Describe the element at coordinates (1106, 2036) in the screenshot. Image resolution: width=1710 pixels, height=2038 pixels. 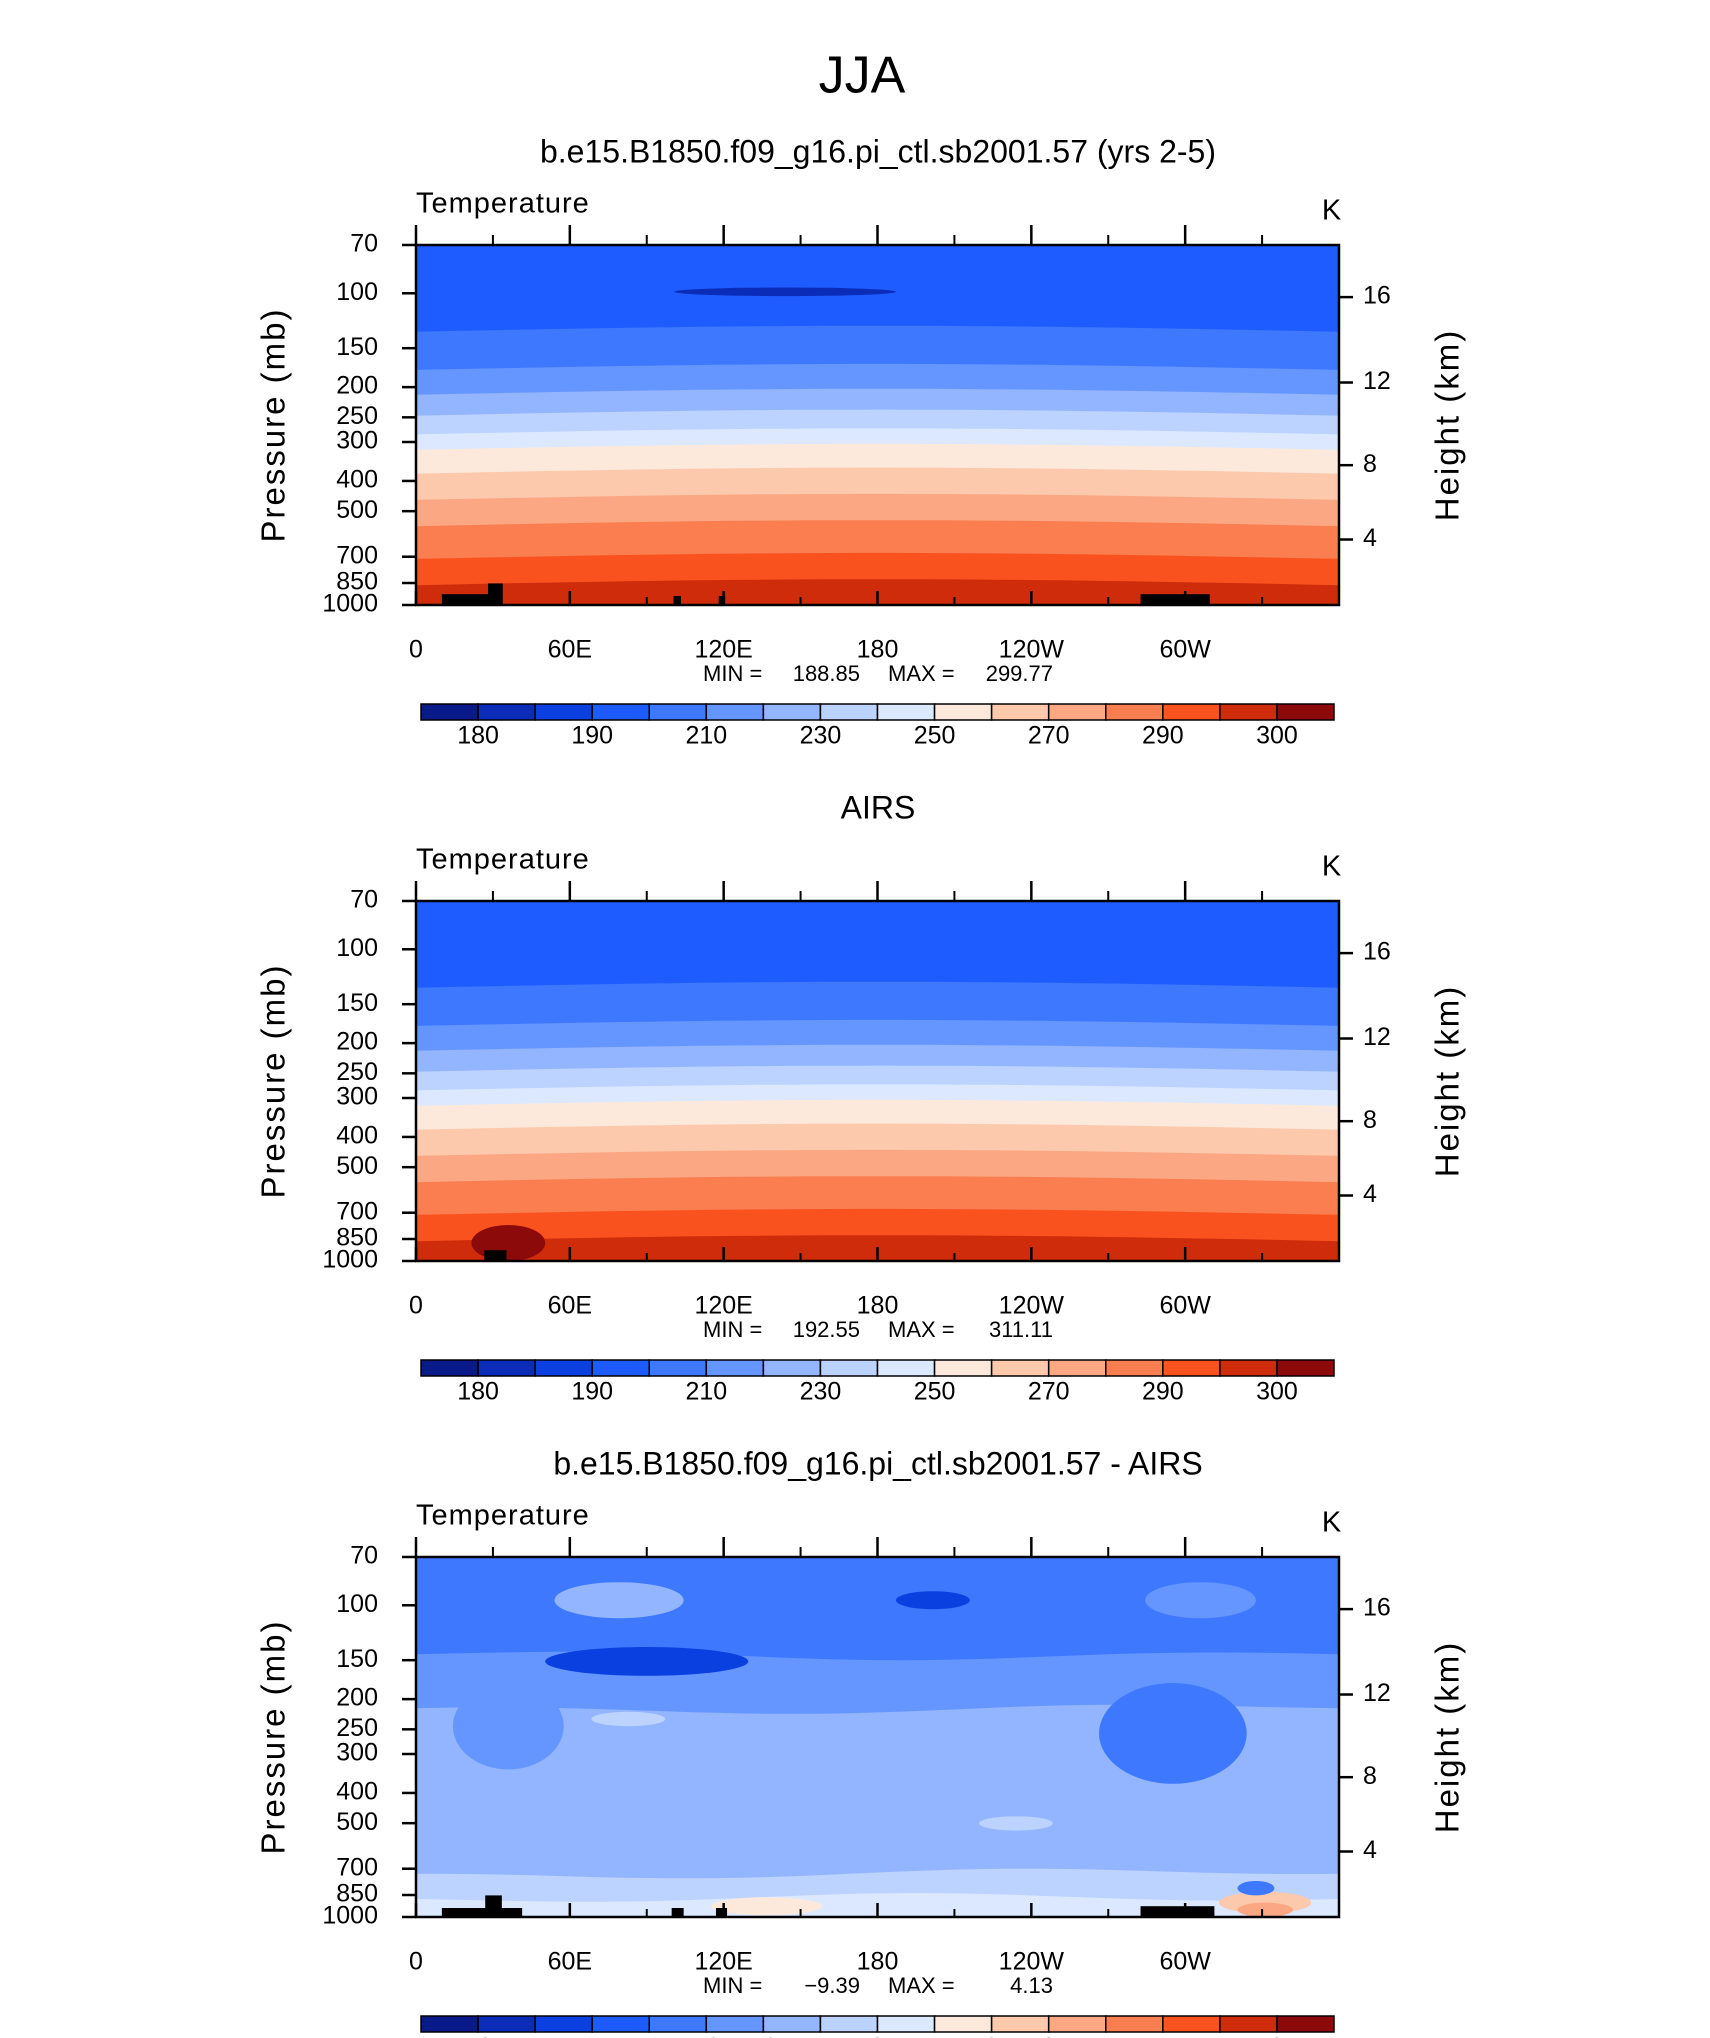
I see `colorbar-label: 4` at that location.